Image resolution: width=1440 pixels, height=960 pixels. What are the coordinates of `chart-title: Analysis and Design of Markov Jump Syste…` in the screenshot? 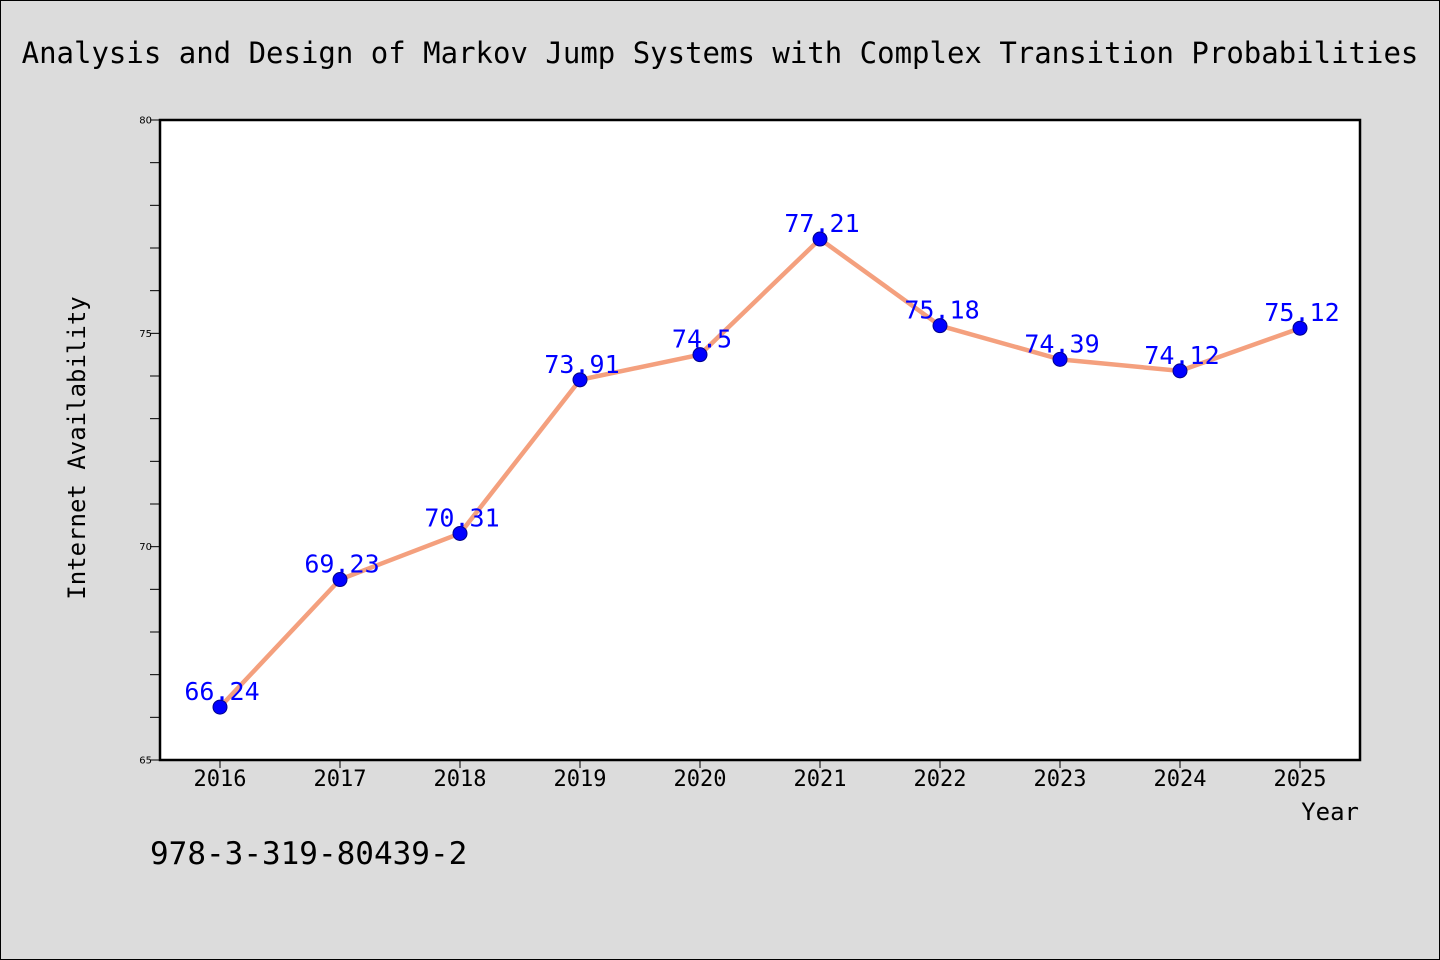 It's located at (720, 53).